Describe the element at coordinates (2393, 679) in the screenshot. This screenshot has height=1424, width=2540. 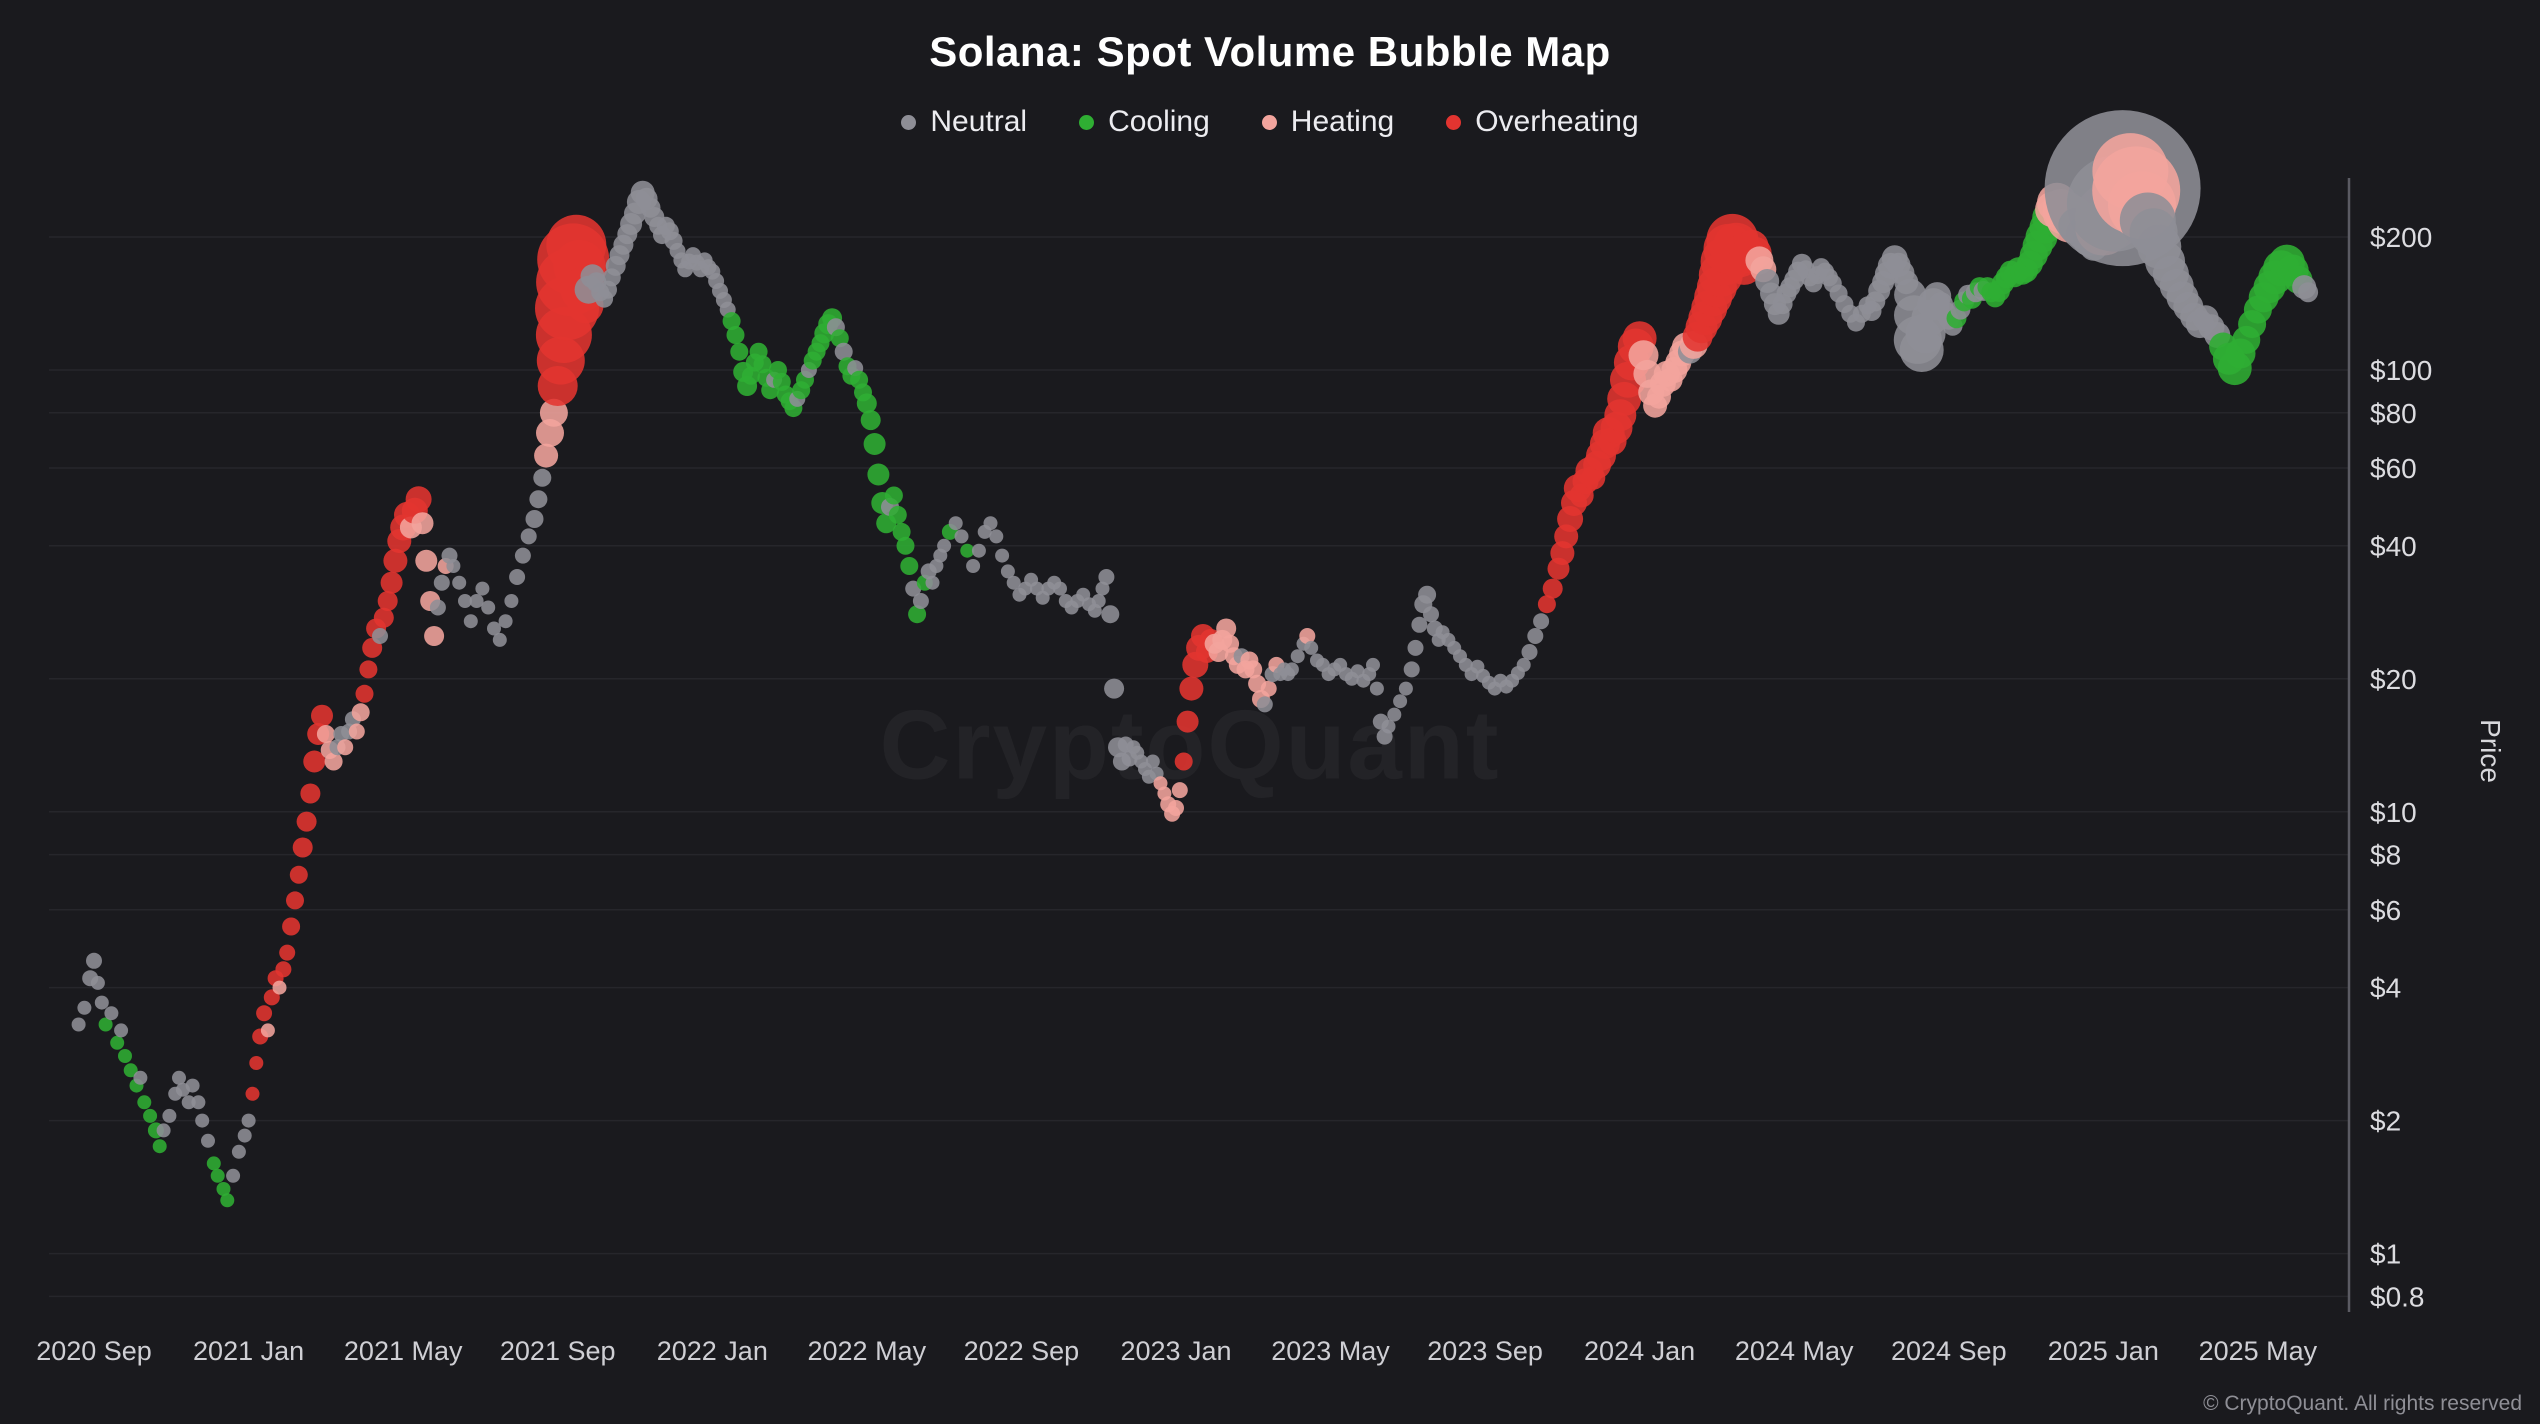
I see `y-tick-label: $20` at that location.